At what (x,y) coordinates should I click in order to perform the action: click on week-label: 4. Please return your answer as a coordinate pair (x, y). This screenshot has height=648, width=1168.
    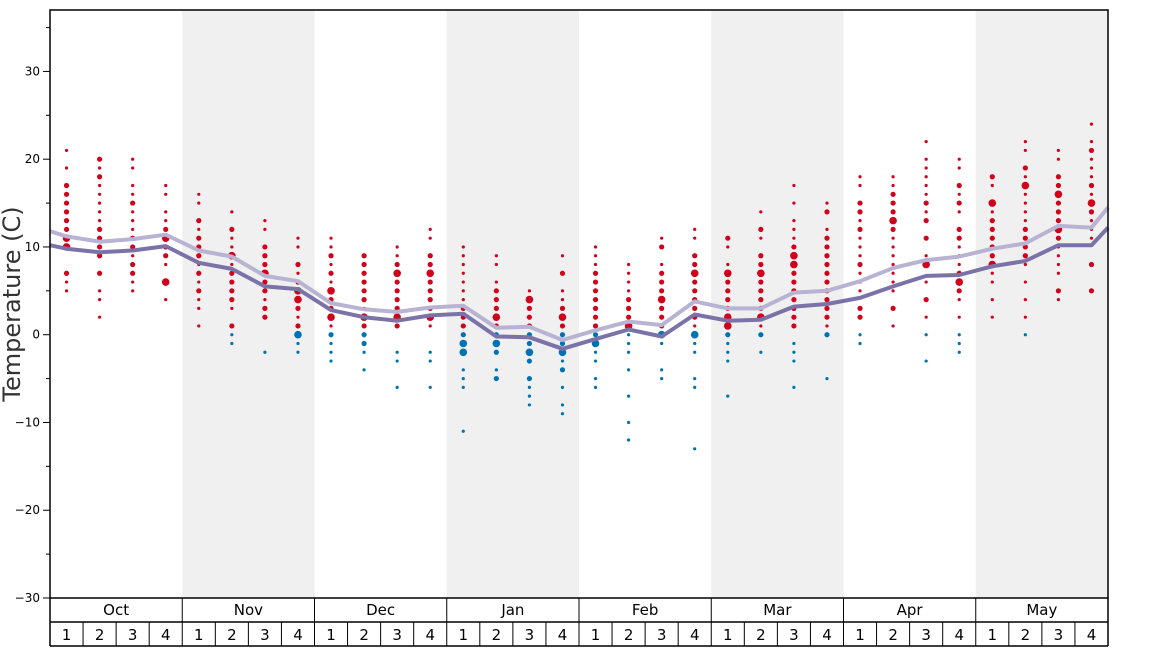
    Looking at the image, I should click on (827, 635).